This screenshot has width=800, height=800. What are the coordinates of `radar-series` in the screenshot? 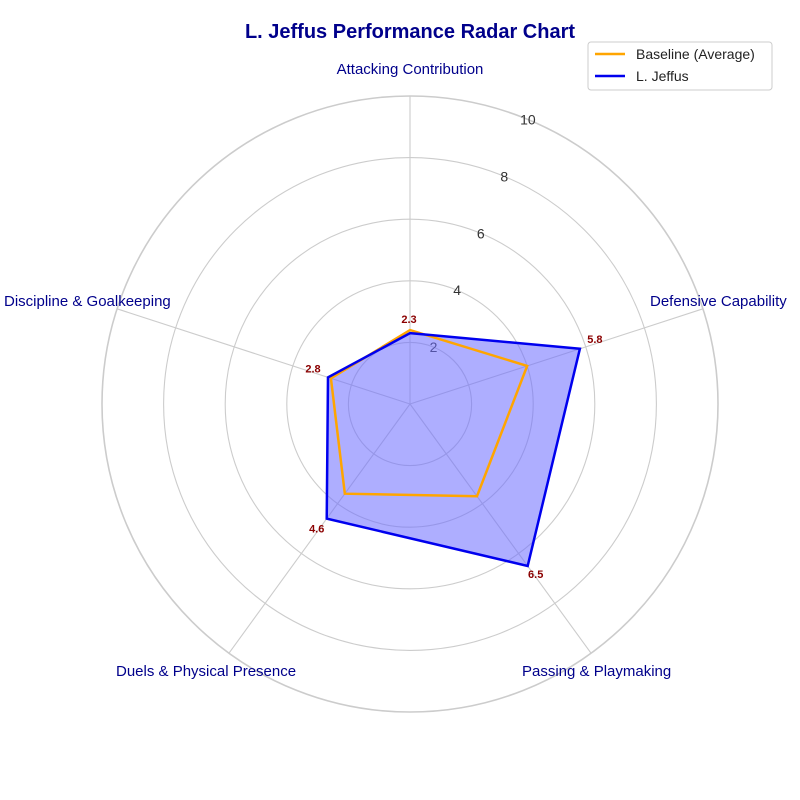 It's located at (453, 448).